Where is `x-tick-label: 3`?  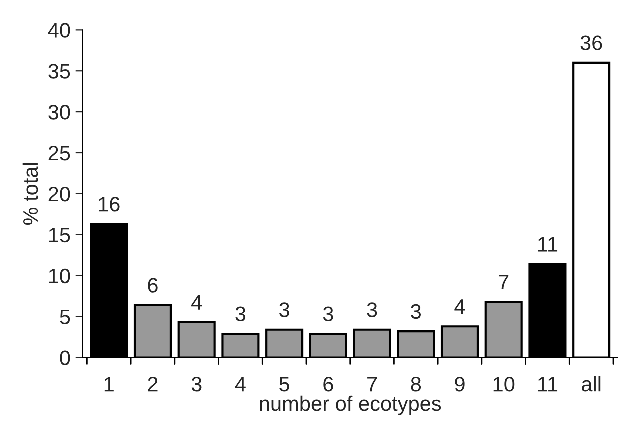
x-tick-label: 3 is located at coordinates (197, 384).